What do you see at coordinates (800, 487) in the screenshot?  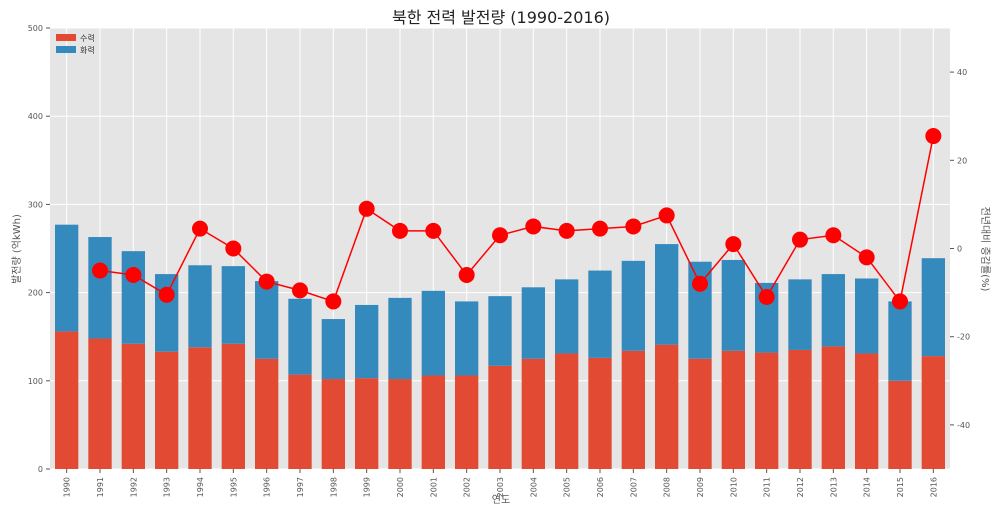 I see `x-tick-label: 2012` at bounding box center [800, 487].